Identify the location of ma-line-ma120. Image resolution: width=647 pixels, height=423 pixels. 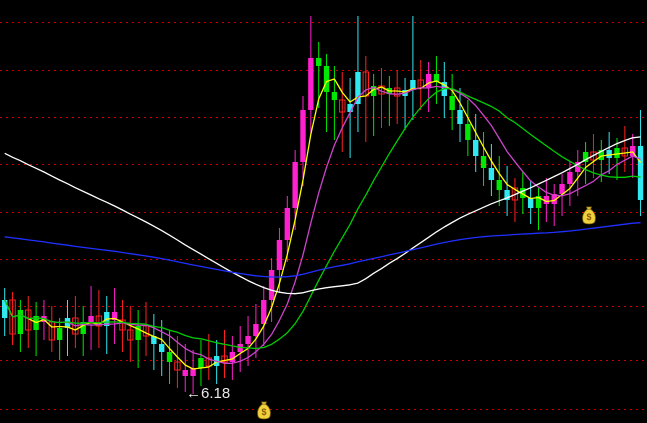
(322, 250).